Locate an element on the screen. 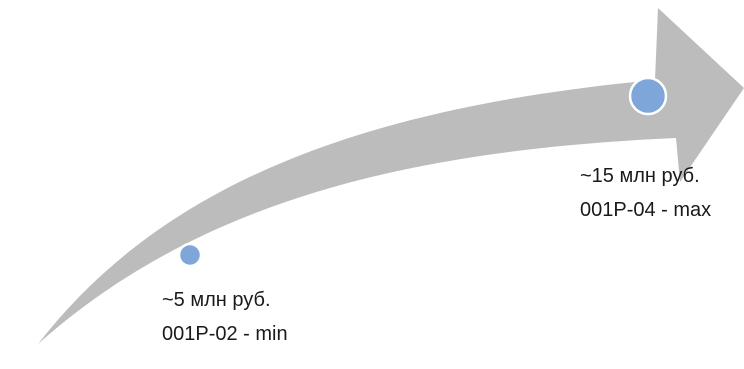 This screenshot has height=369, width=744. milestone-code-min: 001P-02 - min is located at coordinates (225, 334).